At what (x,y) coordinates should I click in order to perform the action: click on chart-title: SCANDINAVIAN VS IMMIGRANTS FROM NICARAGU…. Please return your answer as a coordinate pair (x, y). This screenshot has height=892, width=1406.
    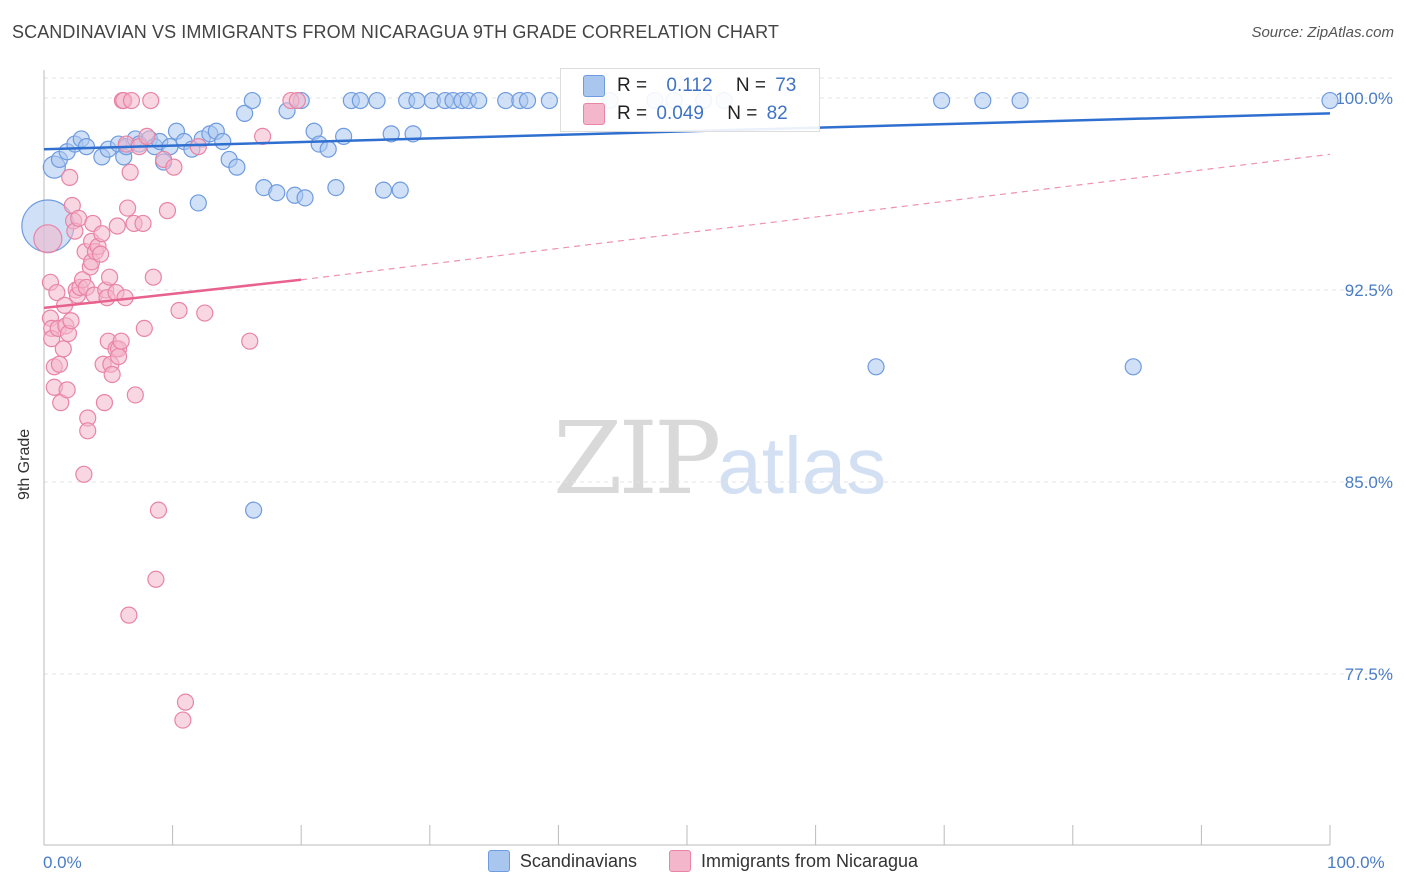
    Looking at the image, I should click on (395, 32).